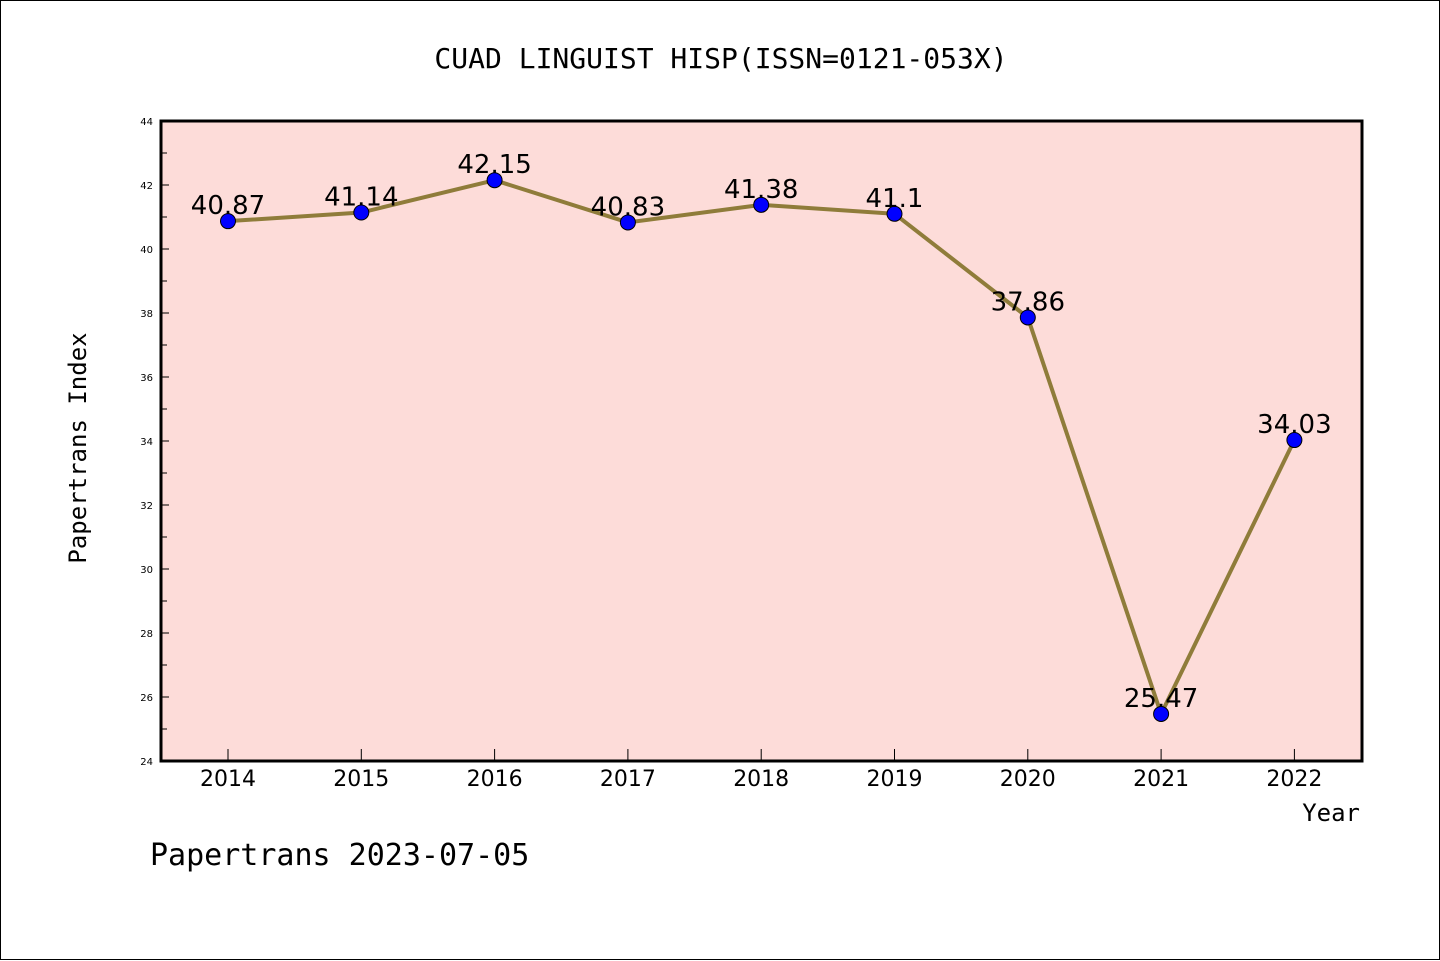 Image resolution: width=1440 pixels, height=961 pixels. I want to click on x-tick-label: 2016, so click(495, 779).